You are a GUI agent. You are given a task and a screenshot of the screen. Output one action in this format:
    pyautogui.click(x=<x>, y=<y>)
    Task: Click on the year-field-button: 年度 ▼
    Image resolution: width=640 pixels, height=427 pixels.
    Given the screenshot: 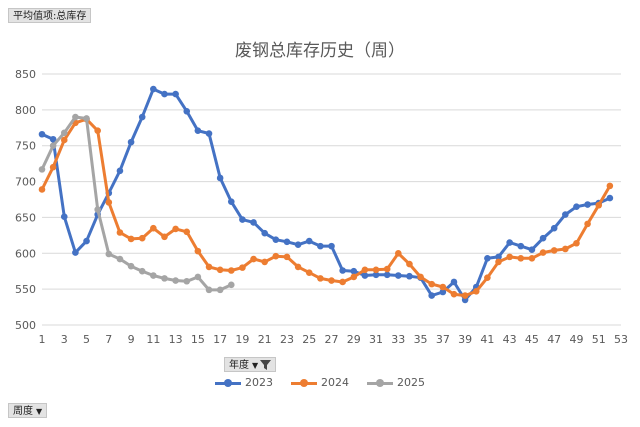 What is the action you would take?
    pyautogui.click(x=250, y=364)
    